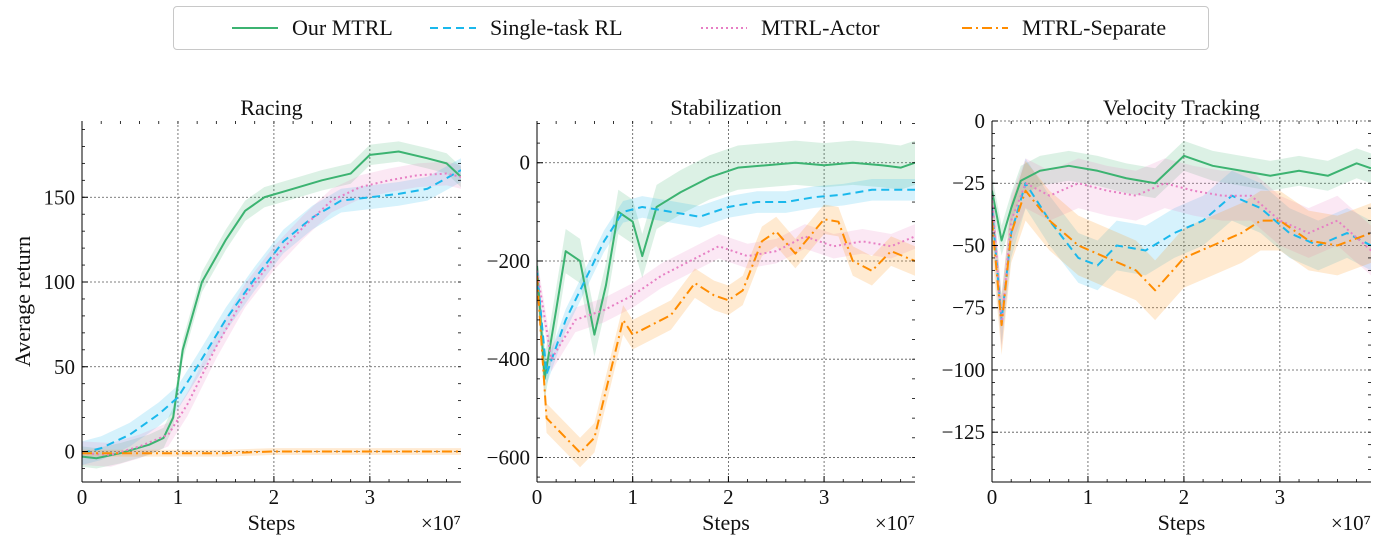 This screenshot has width=1380, height=535. What do you see at coordinates (22, 301) in the screenshot?
I see `y-axis-label: Average return` at bounding box center [22, 301].